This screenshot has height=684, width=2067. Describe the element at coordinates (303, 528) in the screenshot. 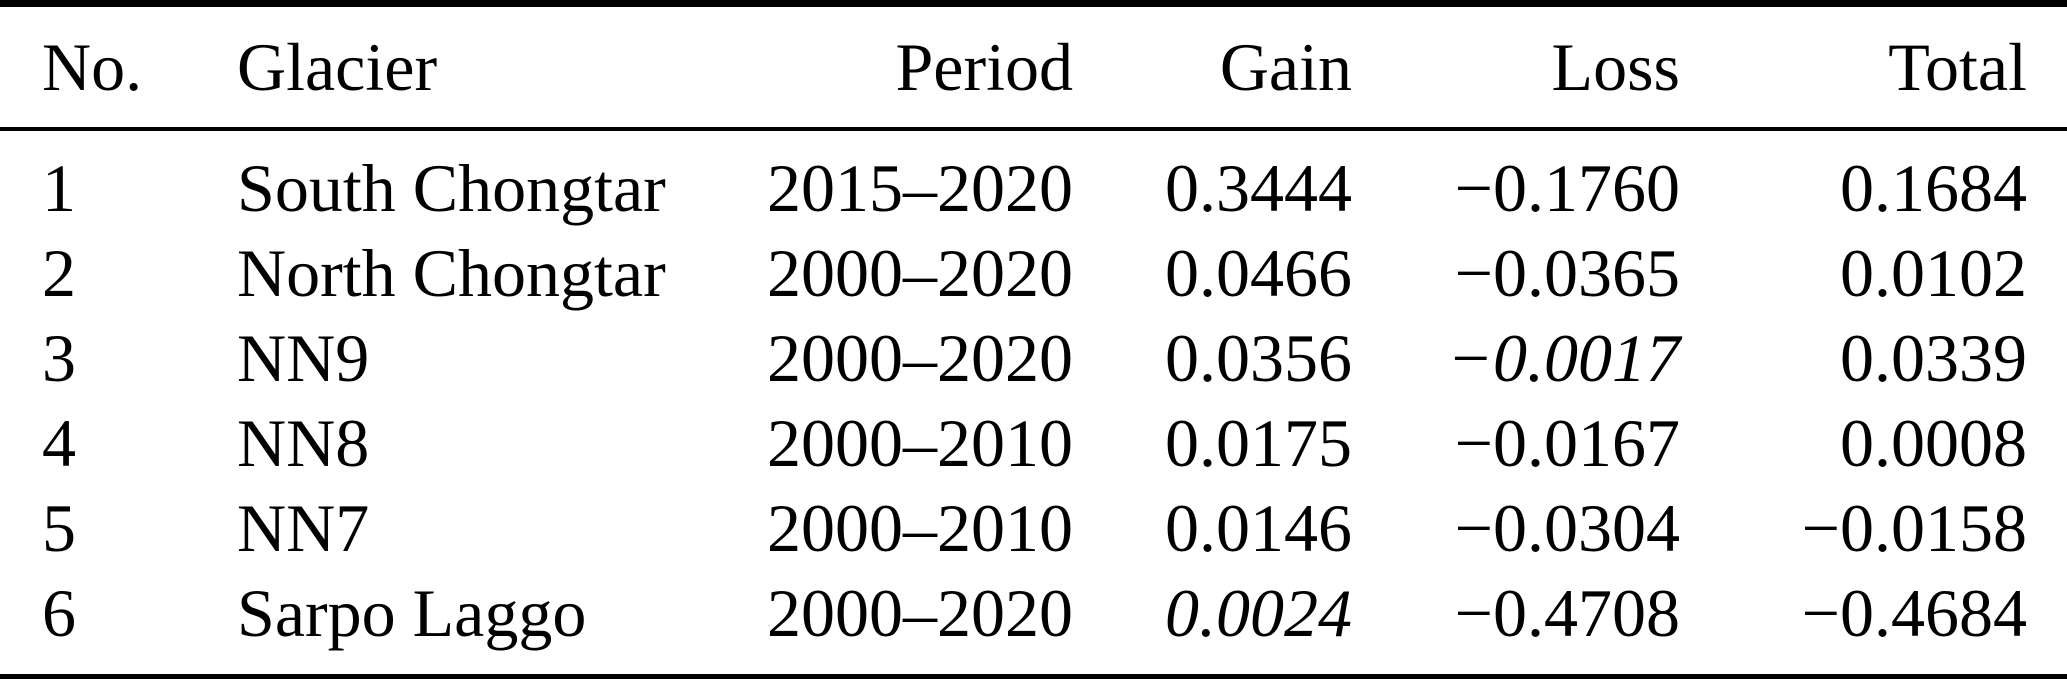

I see `cell-glacier: NN7` at that location.